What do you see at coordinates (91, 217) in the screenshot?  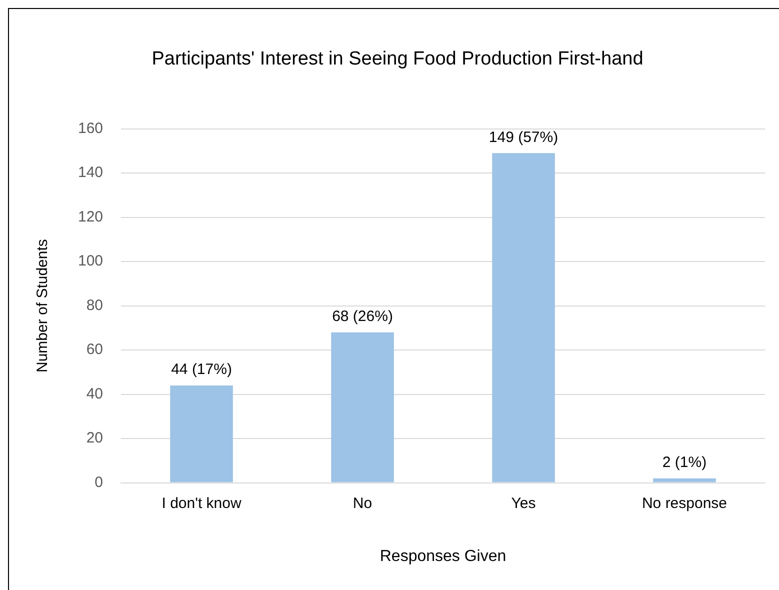 I see `y-tick-label: 120` at bounding box center [91, 217].